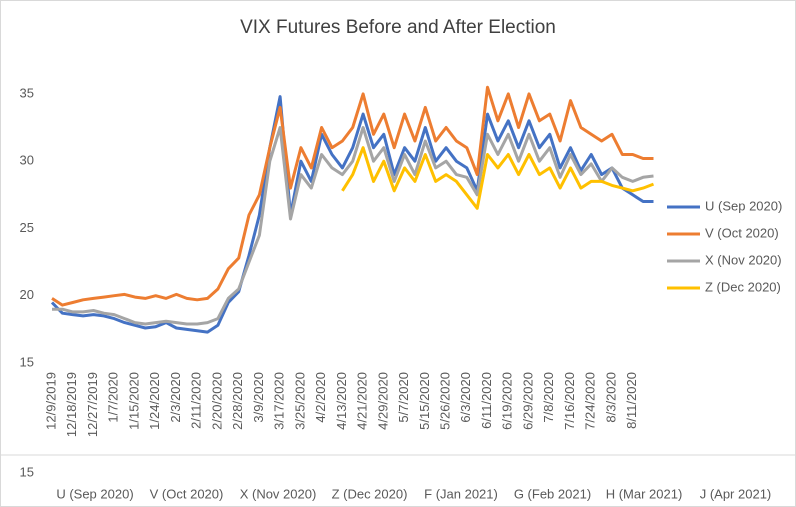  I want to click on x-tick-label: 12/18/2019, so click(71, 404).